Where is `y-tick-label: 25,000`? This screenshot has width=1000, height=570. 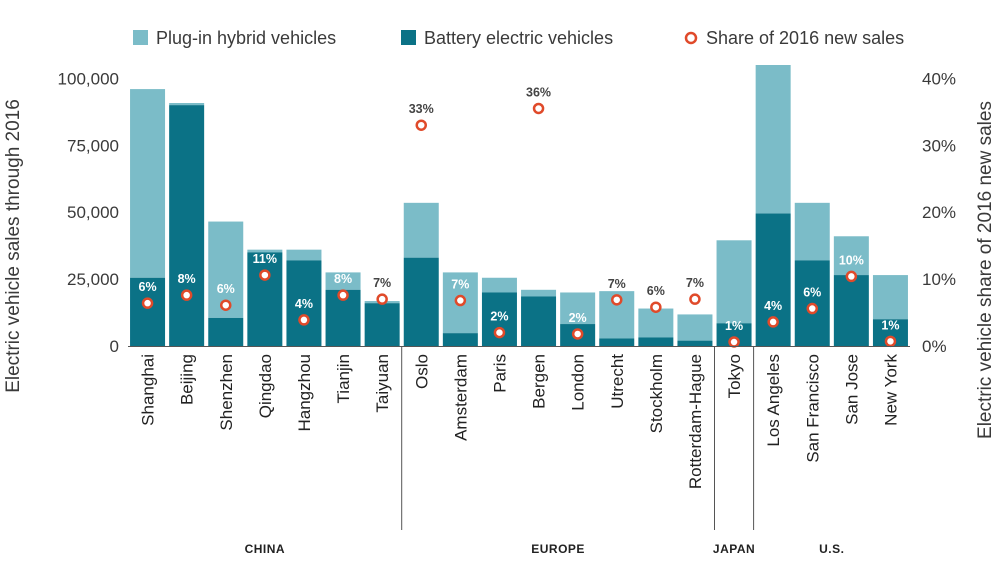
y-tick-label: 25,000 is located at coordinates (93, 279).